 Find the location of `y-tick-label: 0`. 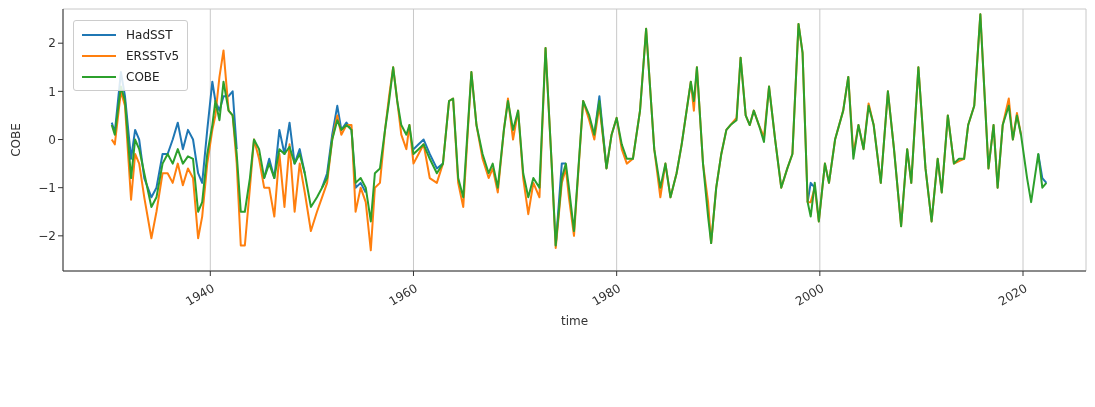

y-tick-label: 0 is located at coordinates (52, 139).